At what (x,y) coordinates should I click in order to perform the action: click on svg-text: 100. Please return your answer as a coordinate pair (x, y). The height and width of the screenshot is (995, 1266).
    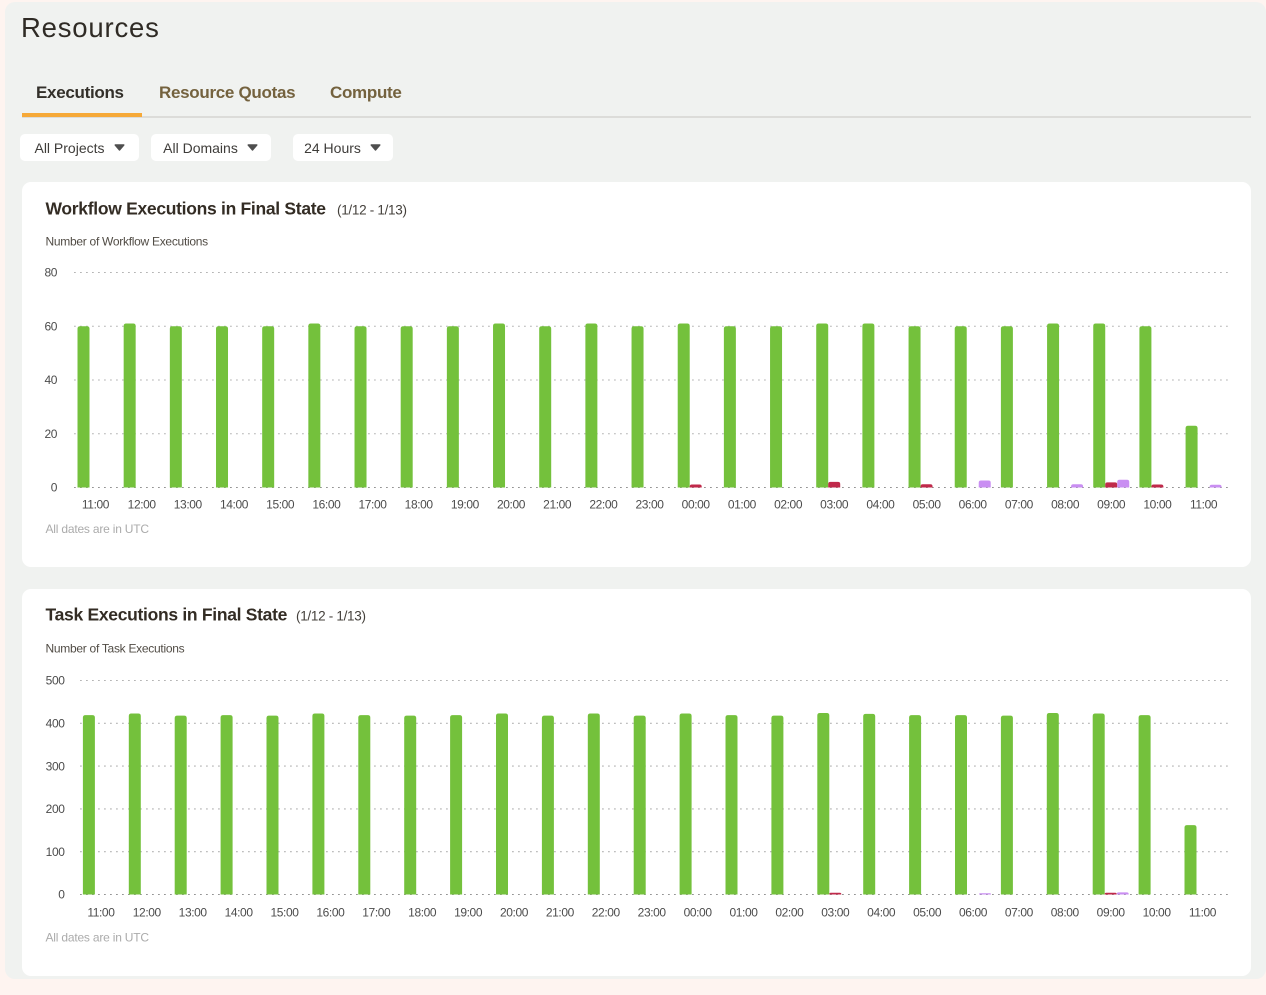
    Looking at the image, I should click on (56, 852).